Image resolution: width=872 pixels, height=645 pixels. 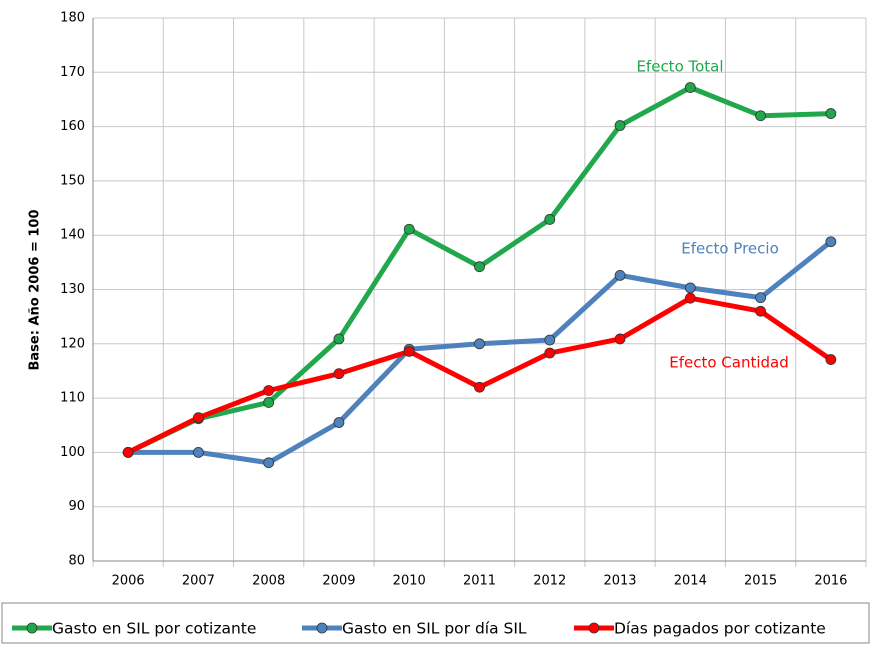 I want to click on x-tick-label: 2011, so click(x=479, y=581).